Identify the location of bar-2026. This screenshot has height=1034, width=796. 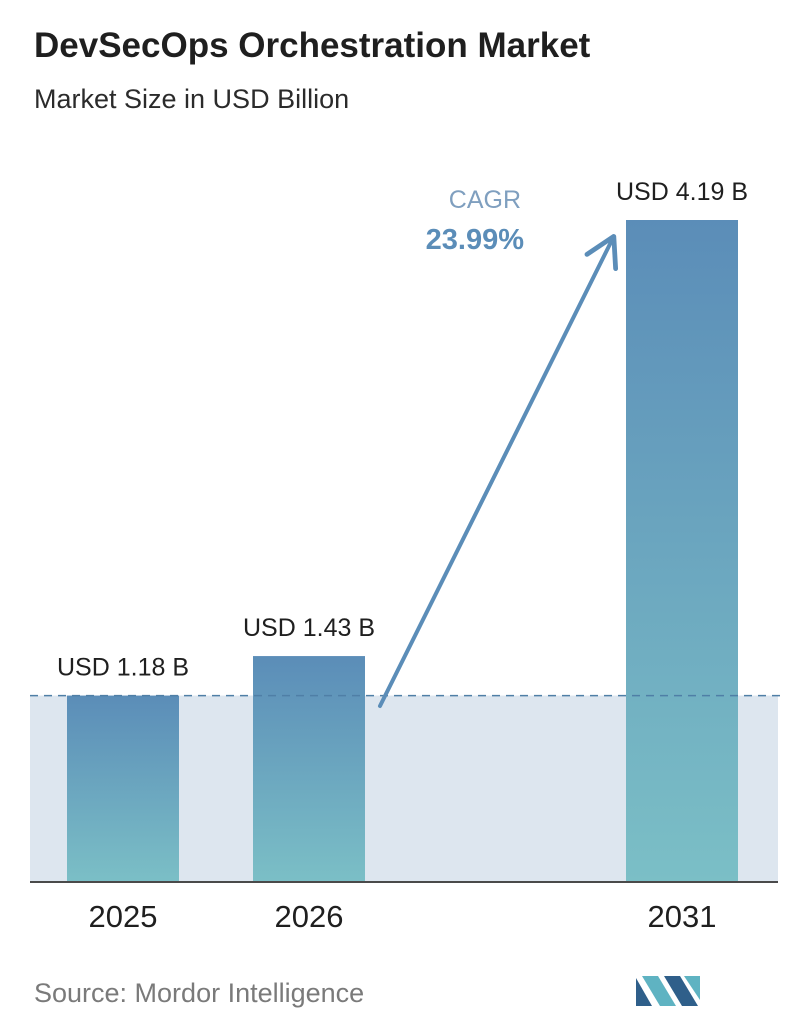
(309, 769).